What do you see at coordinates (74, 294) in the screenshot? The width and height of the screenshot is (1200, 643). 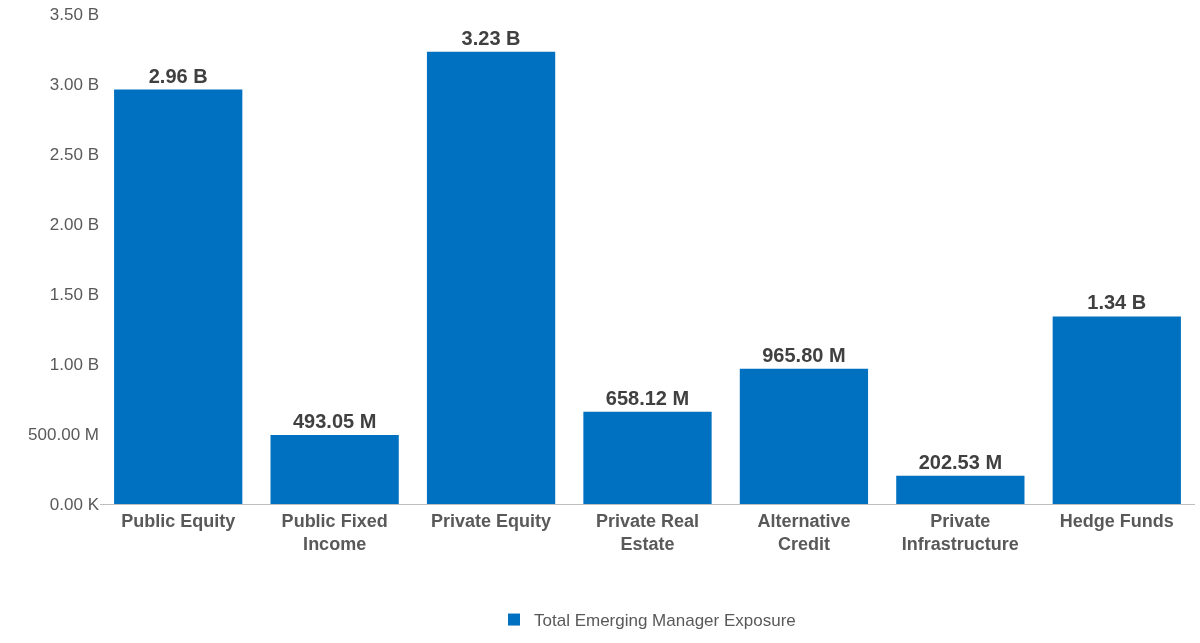 I see `y-tick-label: 1.50 B` at bounding box center [74, 294].